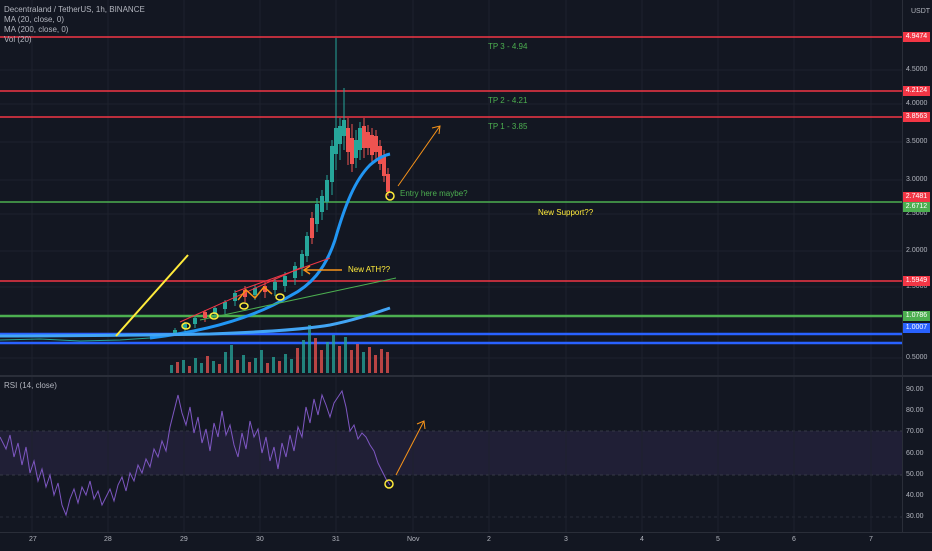 The image size is (932, 551). I want to click on price-tag-tp1: 3.8563, so click(916, 117).